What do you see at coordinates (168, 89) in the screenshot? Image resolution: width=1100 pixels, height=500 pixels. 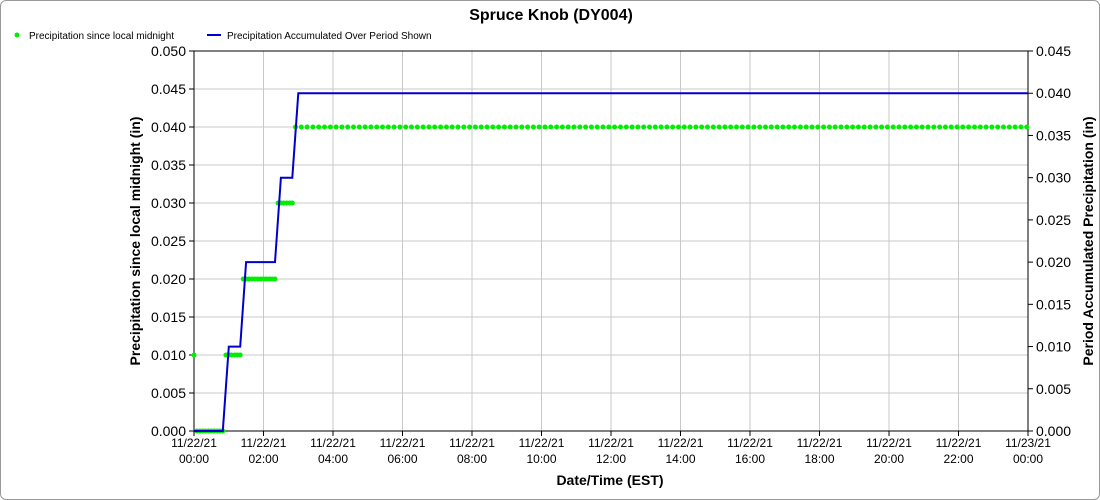 I see `left-tick-label: 0.045` at bounding box center [168, 89].